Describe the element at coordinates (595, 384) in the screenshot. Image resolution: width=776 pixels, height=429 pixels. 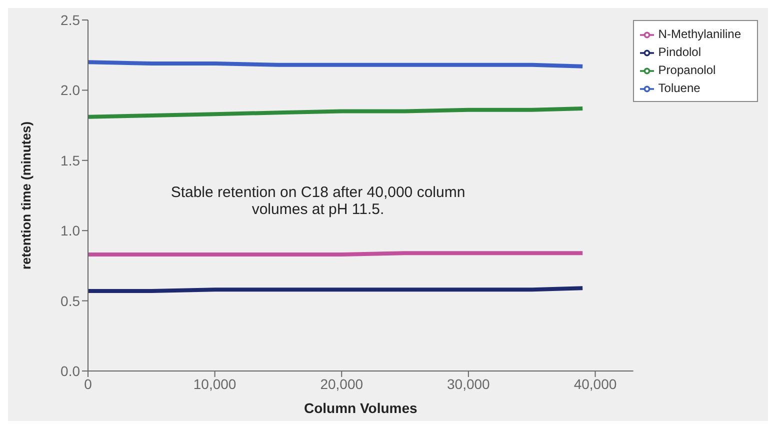
I see `x-tick-label: 40,000` at that location.